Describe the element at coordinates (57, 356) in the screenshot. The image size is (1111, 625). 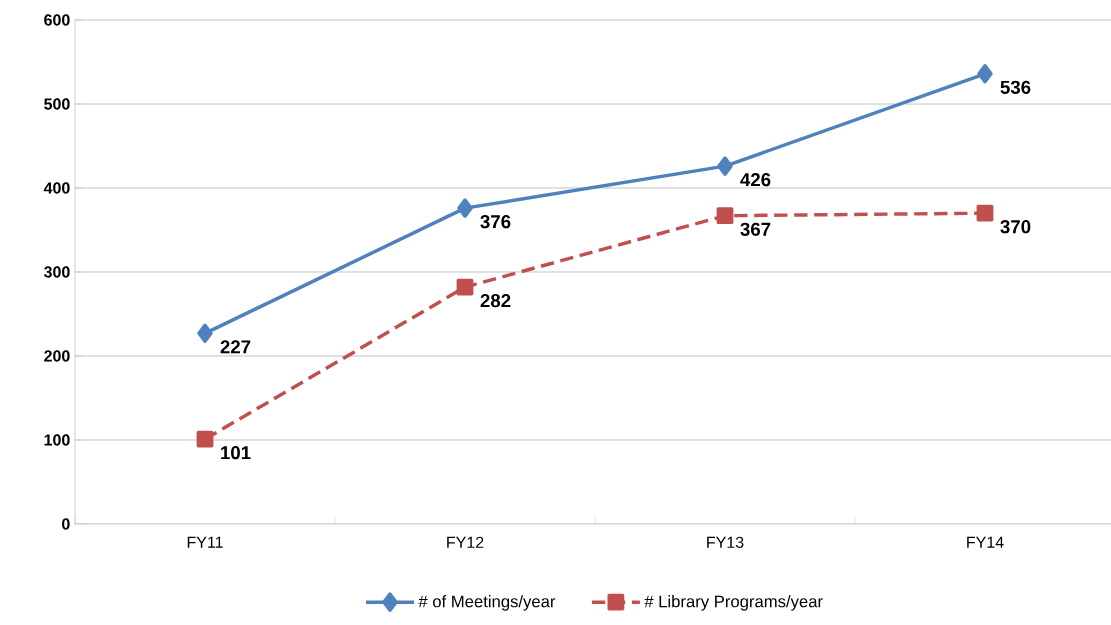
I see `y-tick-label: 200` at that location.